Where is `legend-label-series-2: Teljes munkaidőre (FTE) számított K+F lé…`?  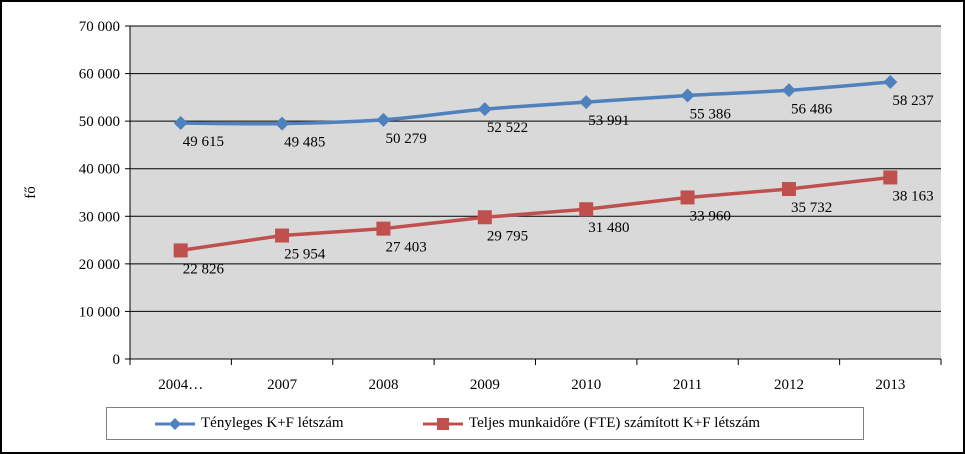 legend-label-series-2: Teljes munkaidőre (FTE) számított K+F lé… is located at coordinates (615, 423).